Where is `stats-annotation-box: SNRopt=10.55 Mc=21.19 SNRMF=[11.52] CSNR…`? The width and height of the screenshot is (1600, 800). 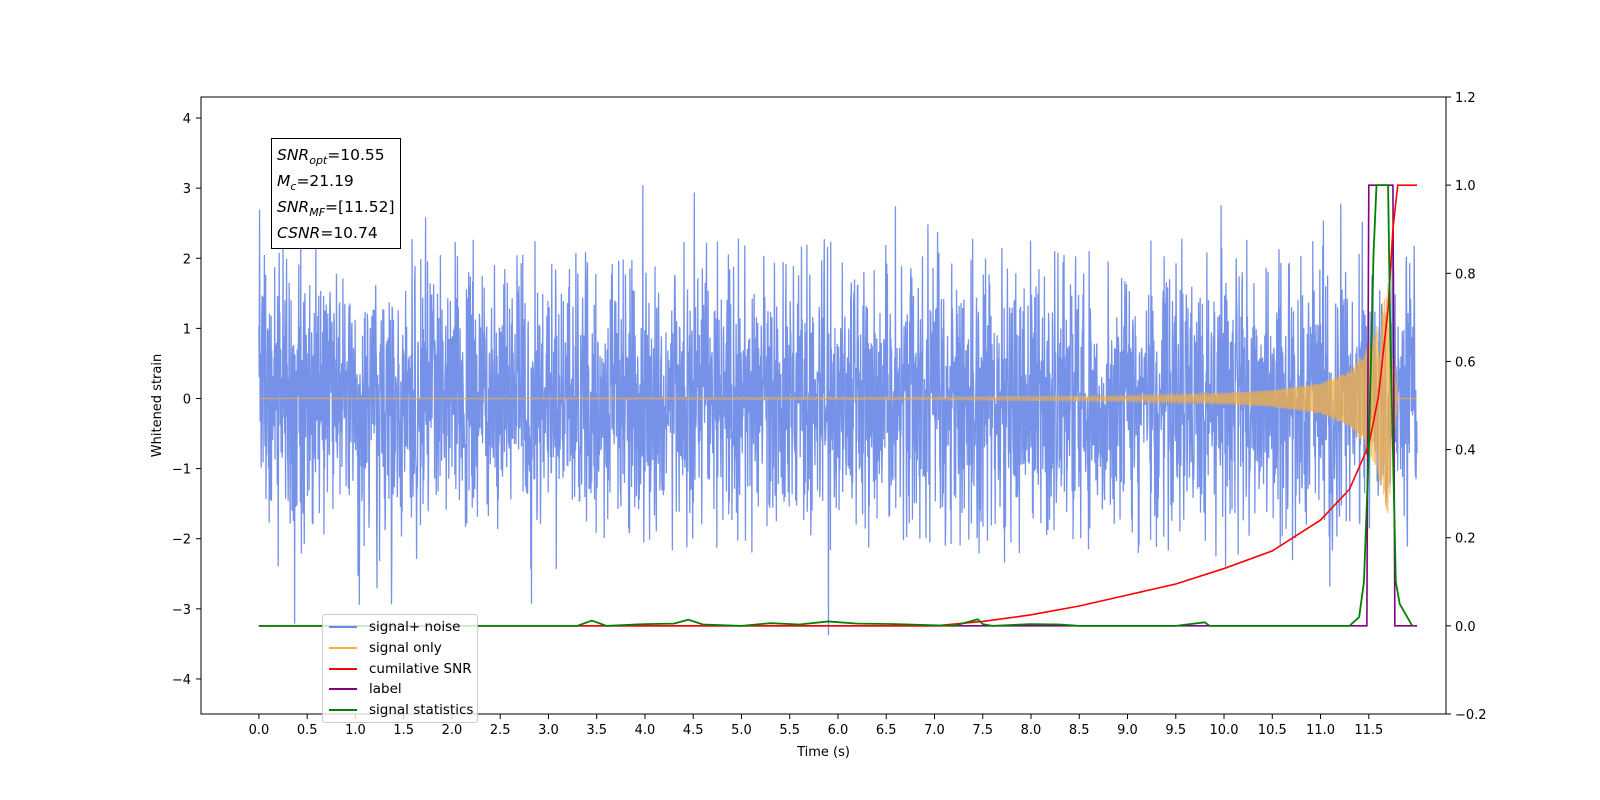
stats-annotation-box: SNRopt=10.55 Mc=21.19 SNRMF=[11.52] CSNR… is located at coordinates (336, 194).